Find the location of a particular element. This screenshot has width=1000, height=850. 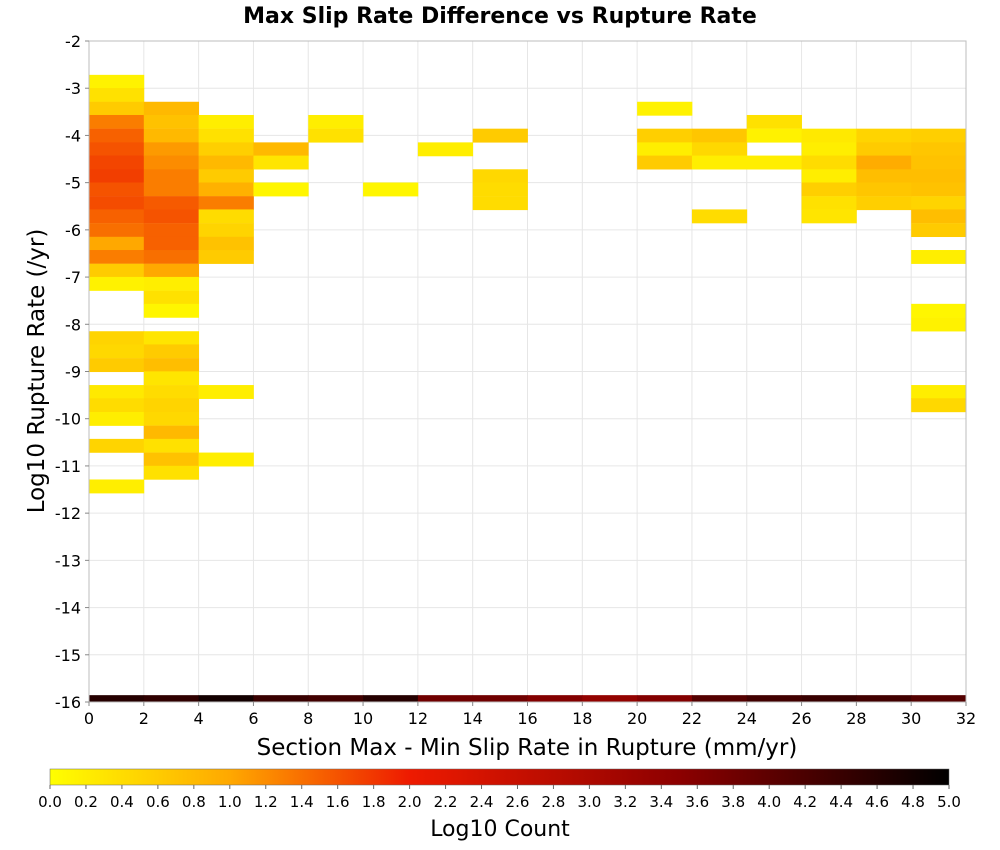

colorbar-tick-label: 1.4 is located at coordinates (302, 802).